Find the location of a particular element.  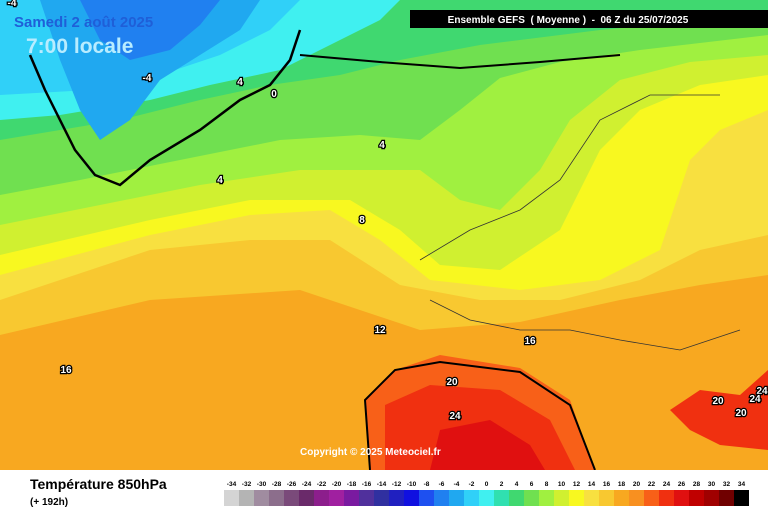

band-24-east is located at coordinates (719, 410).